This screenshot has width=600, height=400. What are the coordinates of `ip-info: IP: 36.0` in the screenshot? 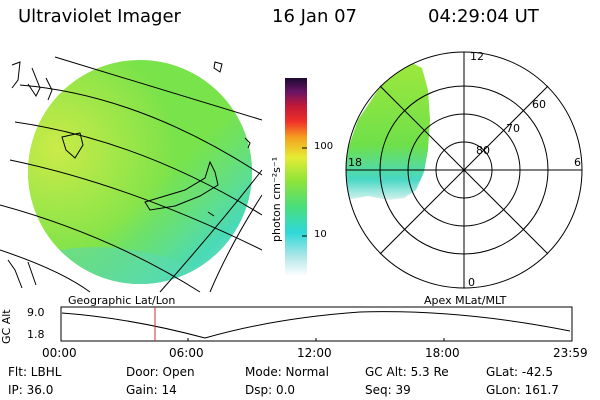 It's located at (31, 390).